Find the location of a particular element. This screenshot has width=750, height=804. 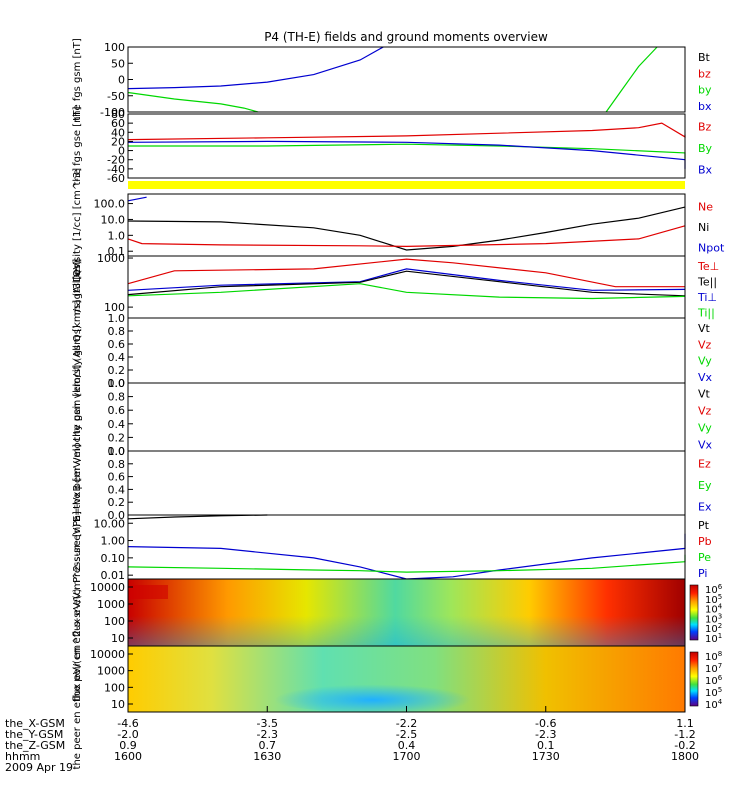

legend-Ti⊥: Ti⊥ is located at coordinates (707, 297).